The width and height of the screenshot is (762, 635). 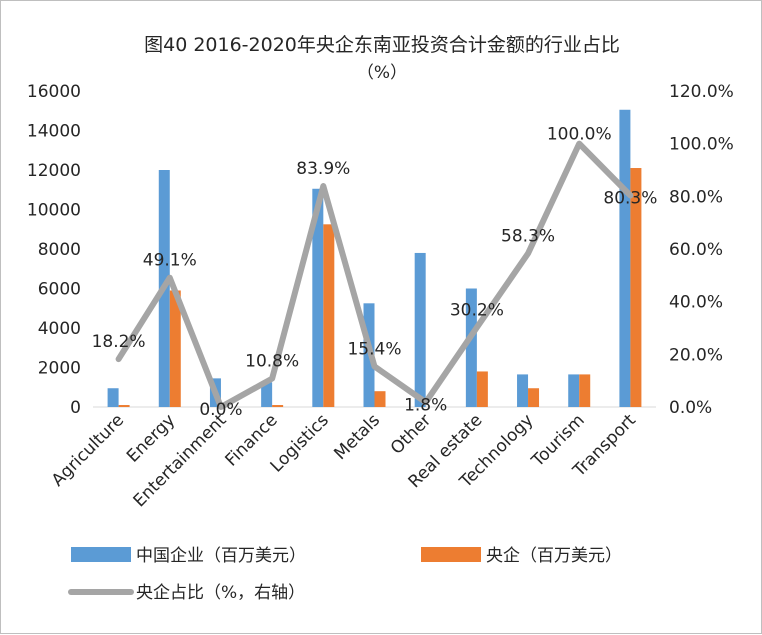 What do you see at coordinates (54, 211) in the screenshot?
I see `left-tick-label: 10000` at bounding box center [54, 211].